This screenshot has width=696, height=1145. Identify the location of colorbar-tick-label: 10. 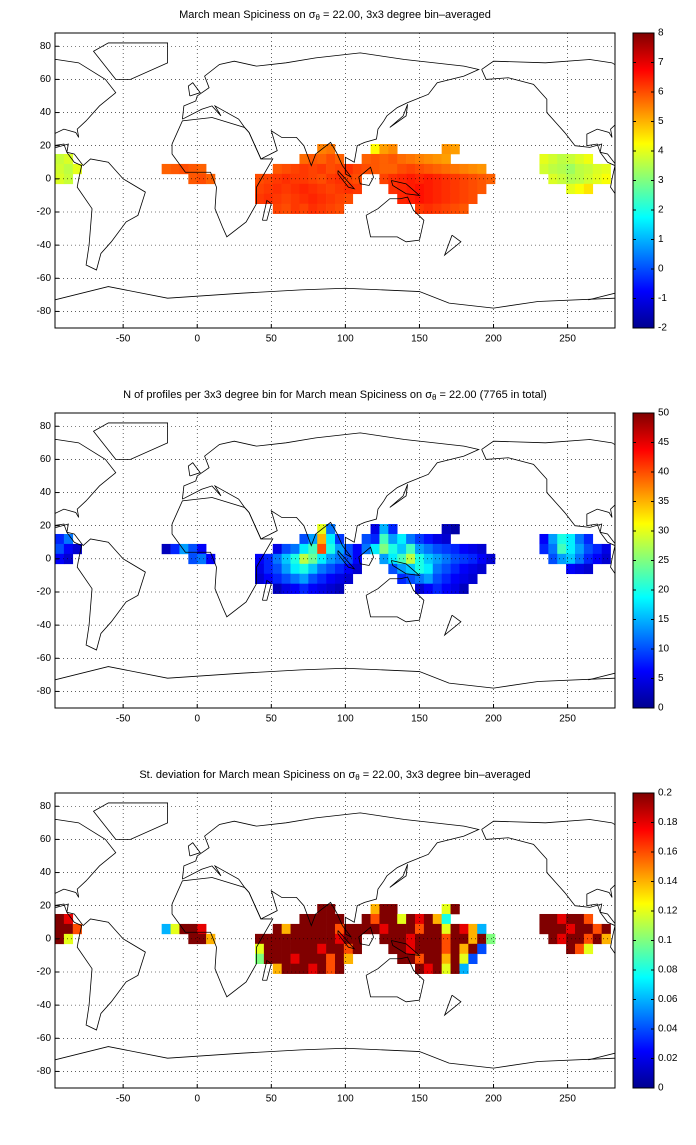
(664, 649).